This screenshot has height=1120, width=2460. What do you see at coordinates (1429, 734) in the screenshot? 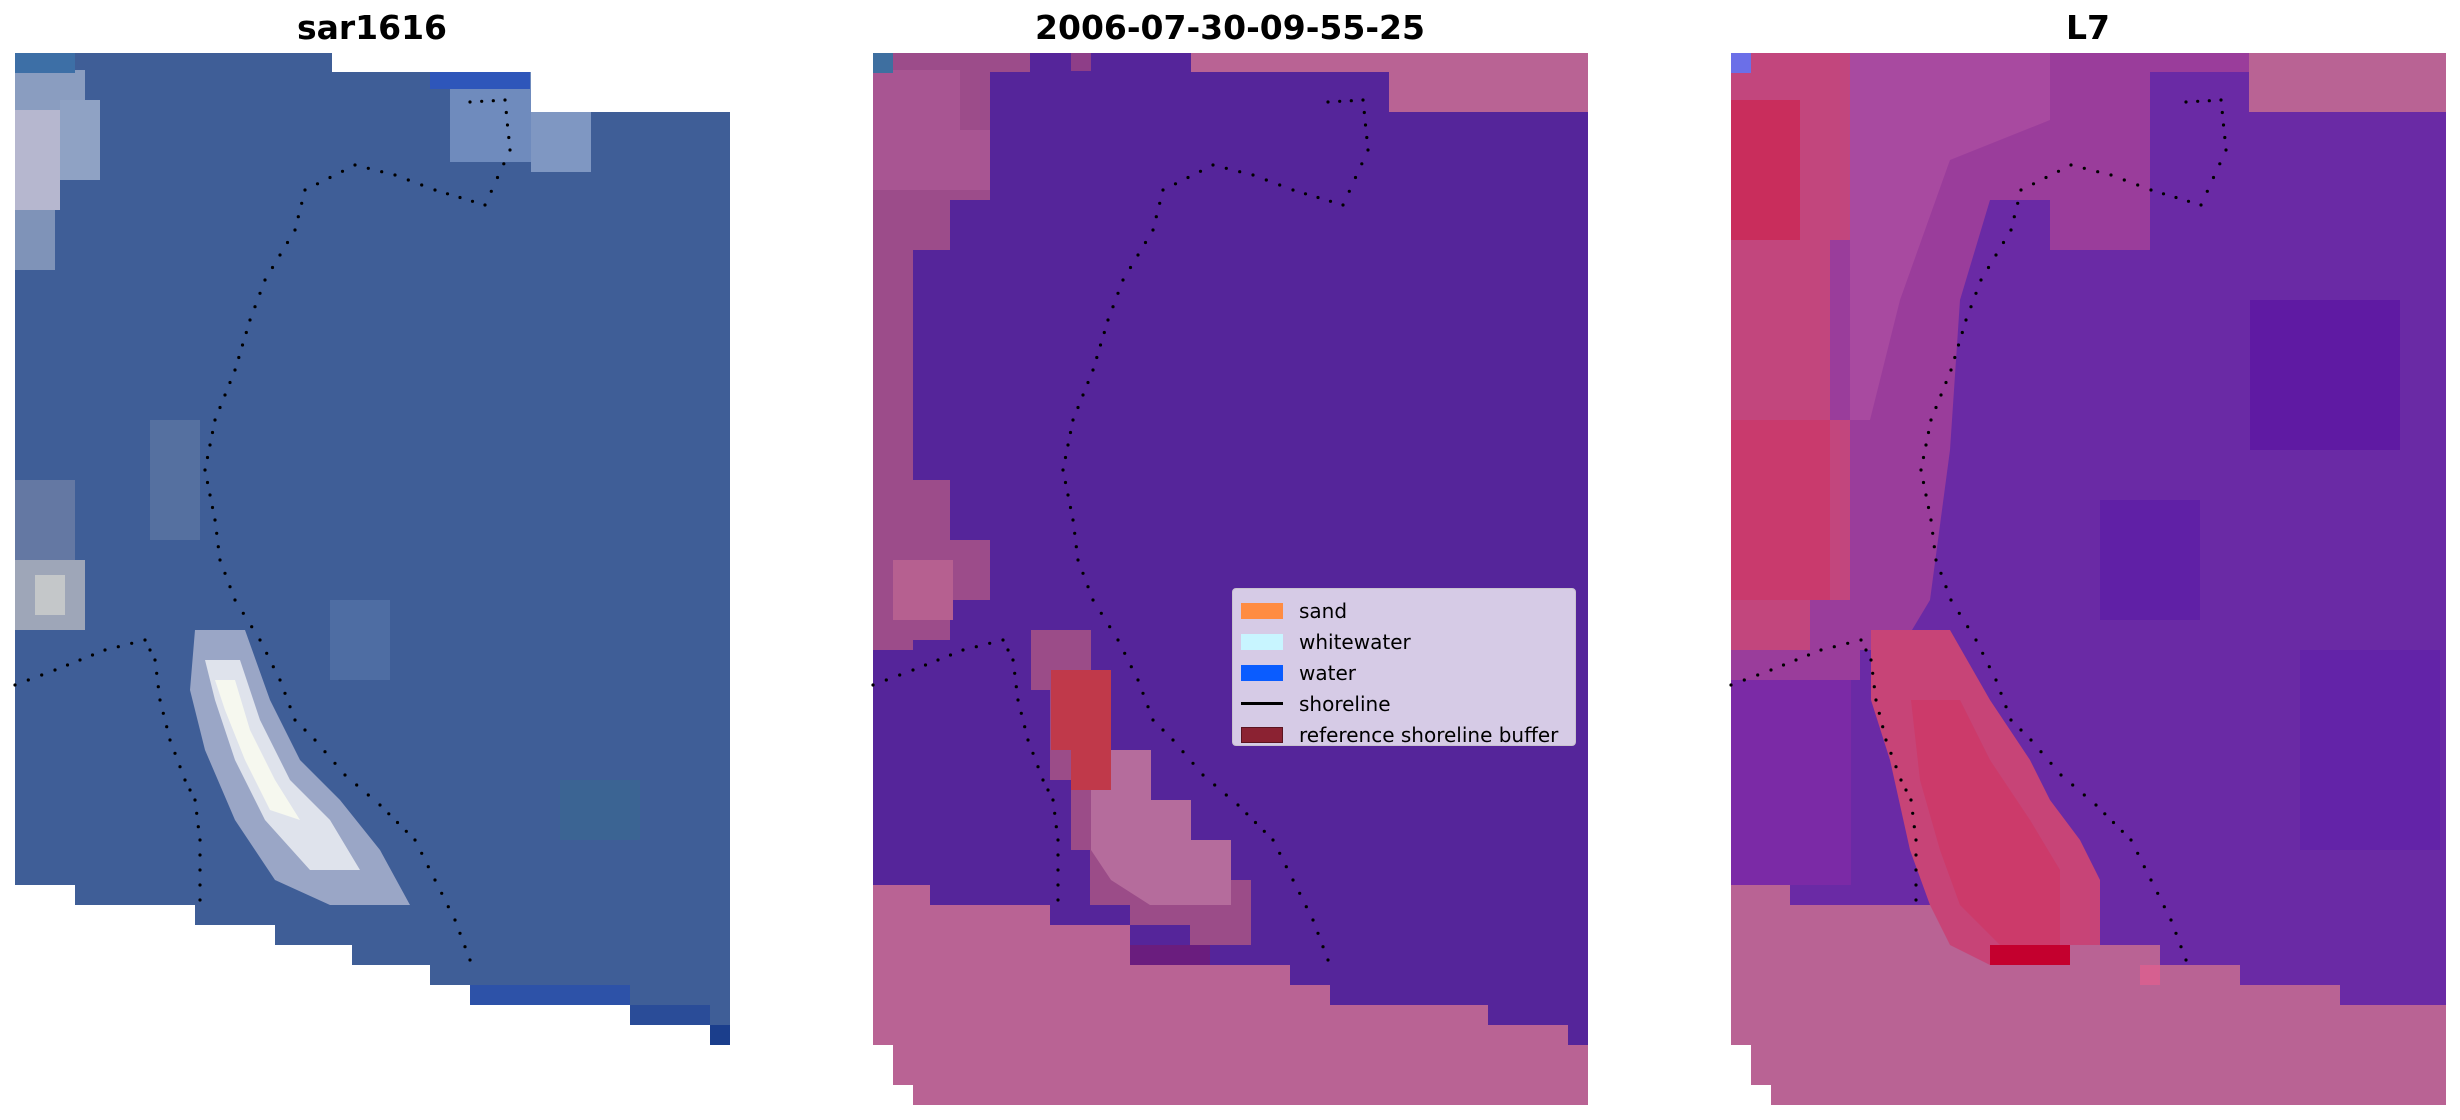
I see `legend-label: reference shoreline buffer` at bounding box center [1429, 734].